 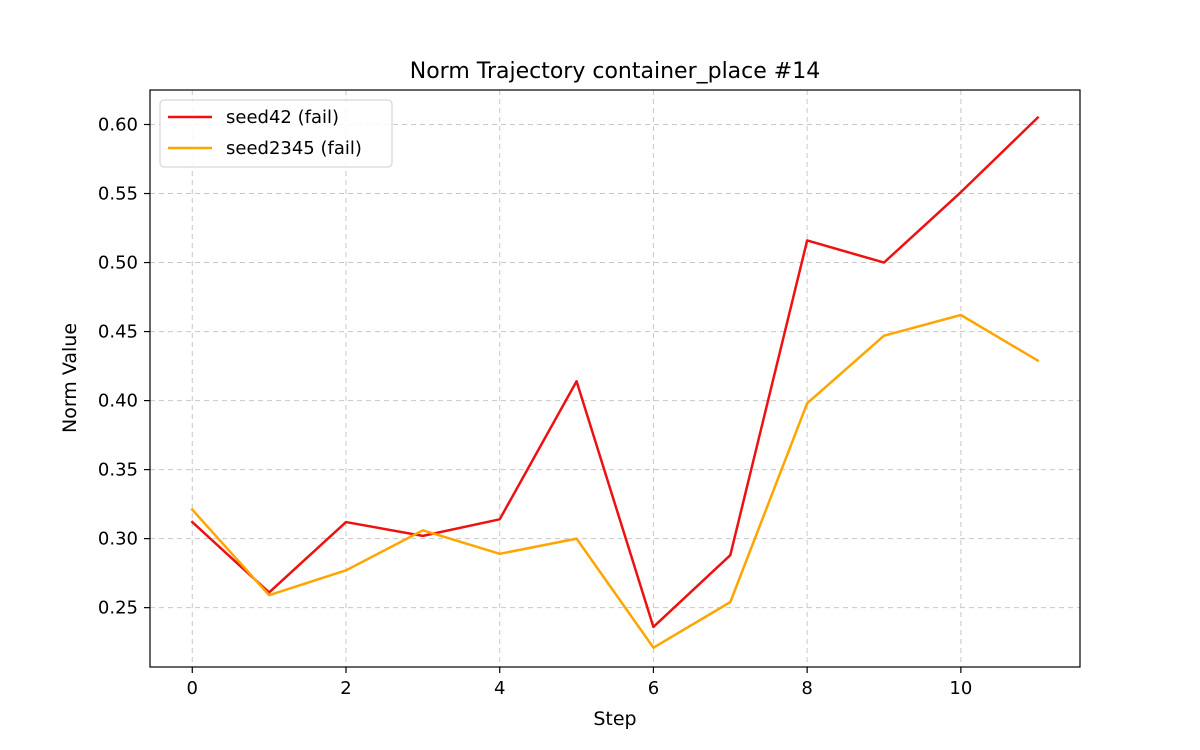 What do you see at coordinates (118, 401) in the screenshot?
I see `y-tick-label: 0.40` at bounding box center [118, 401].